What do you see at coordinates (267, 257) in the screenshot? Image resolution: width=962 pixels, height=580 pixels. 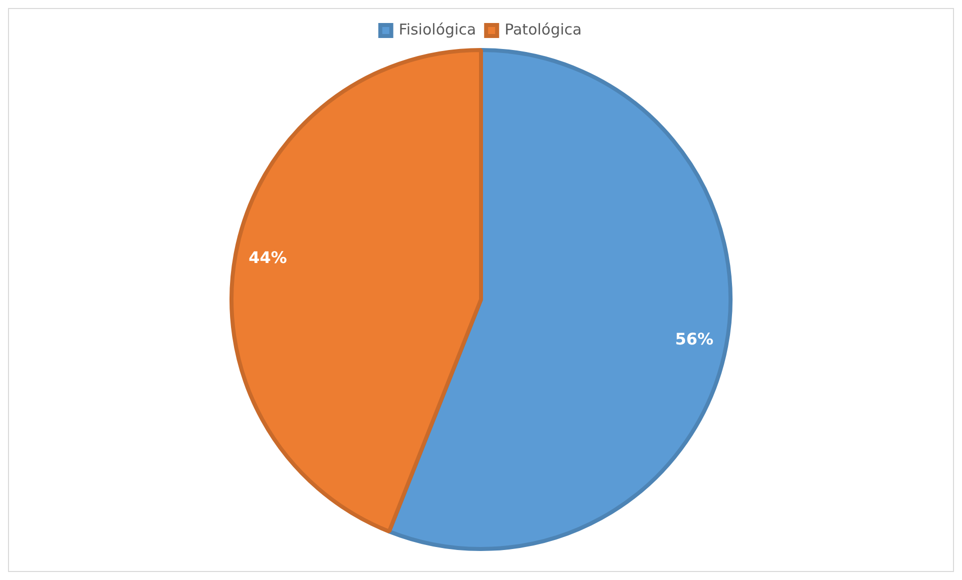 I see `data-label: 44%` at bounding box center [267, 257].